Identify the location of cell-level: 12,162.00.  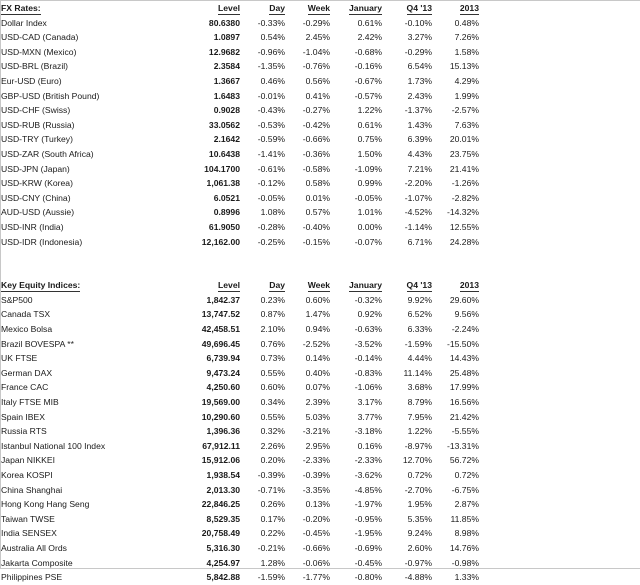
(220, 241).